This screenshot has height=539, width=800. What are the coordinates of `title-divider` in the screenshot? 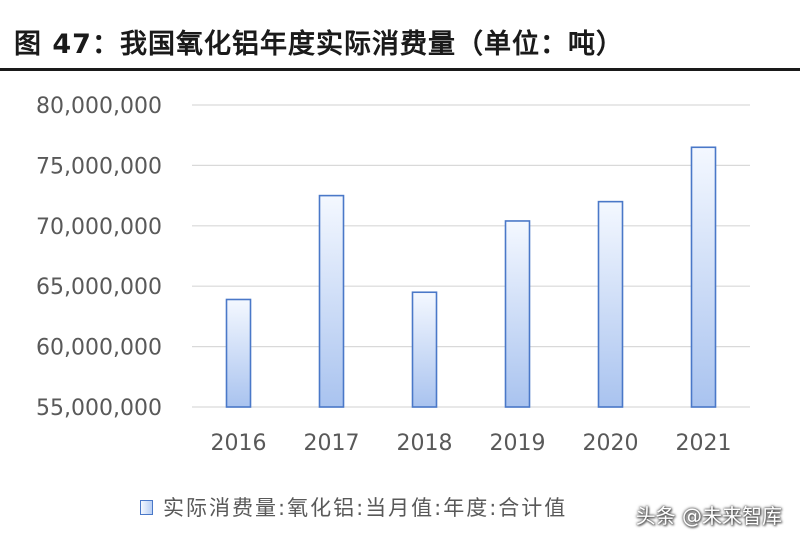 It's located at (400, 69).